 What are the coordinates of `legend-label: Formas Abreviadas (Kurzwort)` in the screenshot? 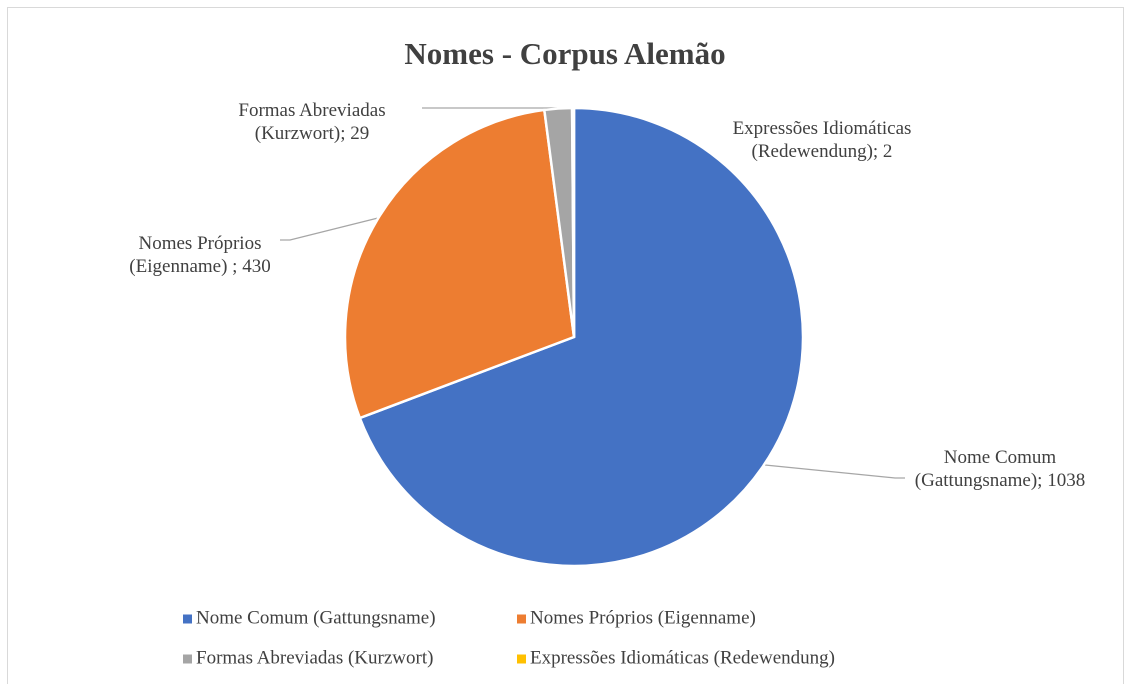 It's located at (314, 657).